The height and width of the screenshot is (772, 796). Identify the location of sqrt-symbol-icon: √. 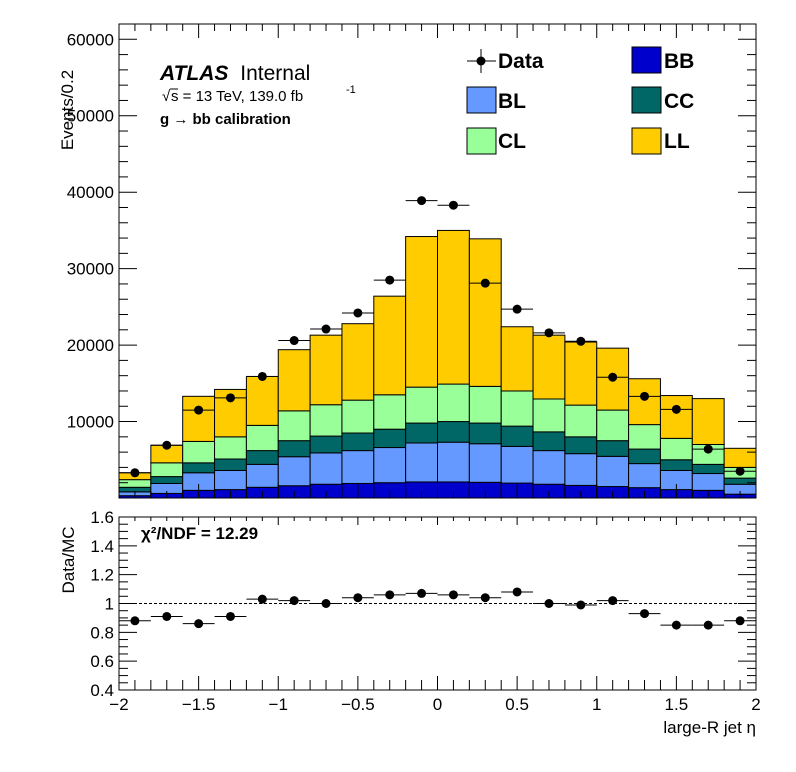
(166, 96).